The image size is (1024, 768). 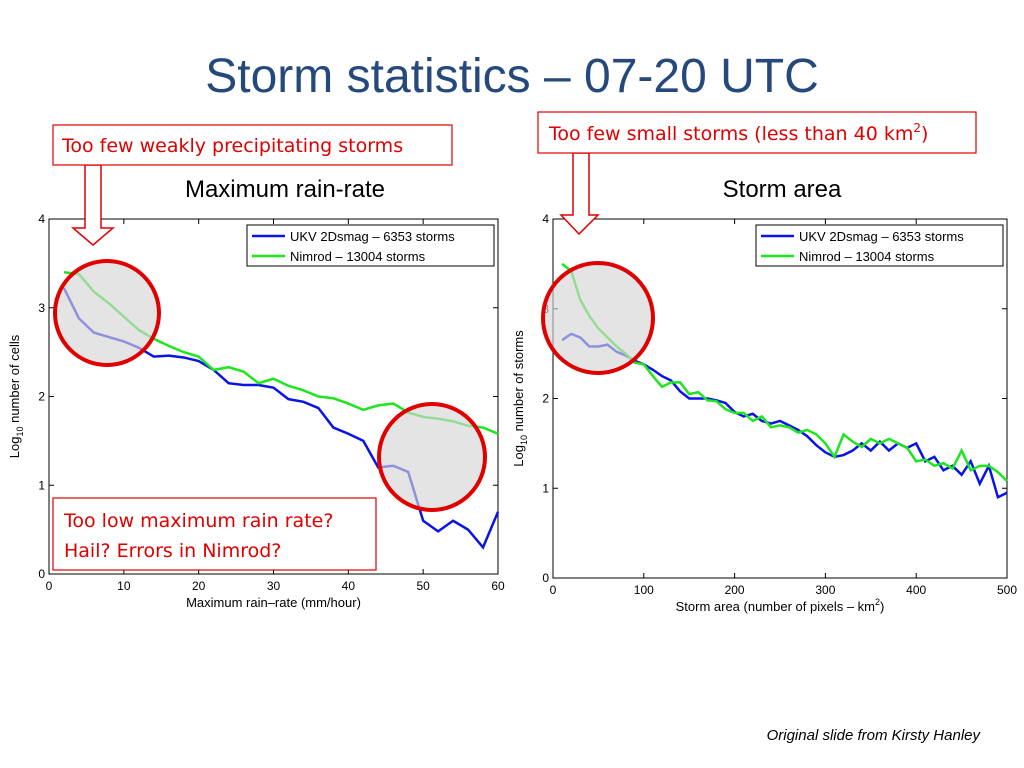 I want to click on annotation: Hail? Errors in Nimrod?, so click(x=172, y=551).